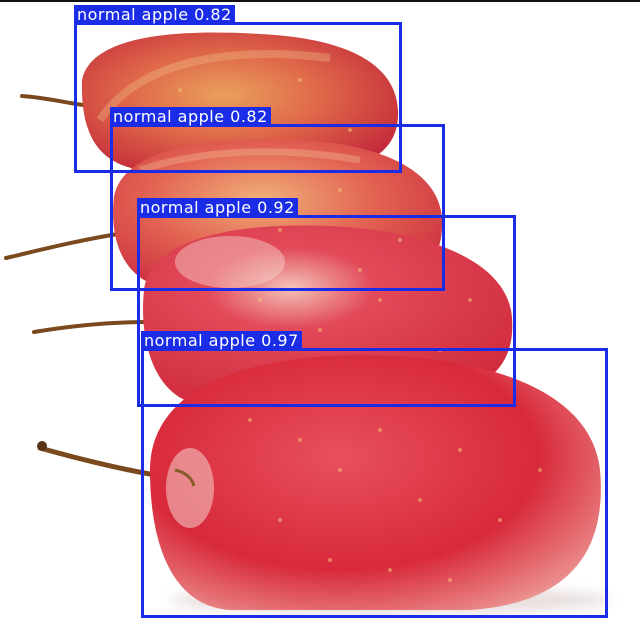  I want to click on top-border, so click(320, 1).